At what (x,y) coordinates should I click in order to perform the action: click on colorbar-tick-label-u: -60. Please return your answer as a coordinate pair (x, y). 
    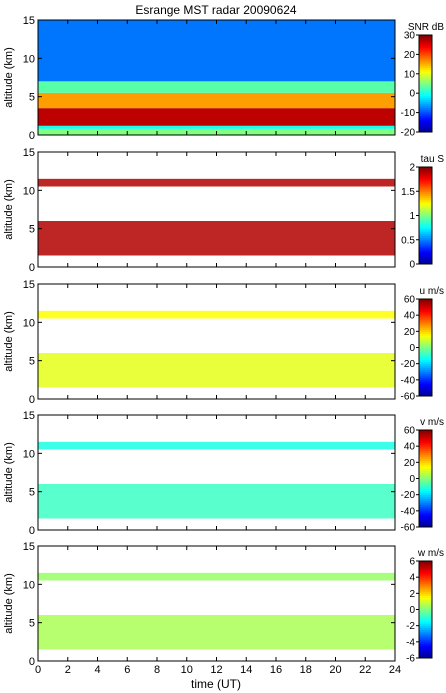
    Looking at the image, I should click on (408, 397).